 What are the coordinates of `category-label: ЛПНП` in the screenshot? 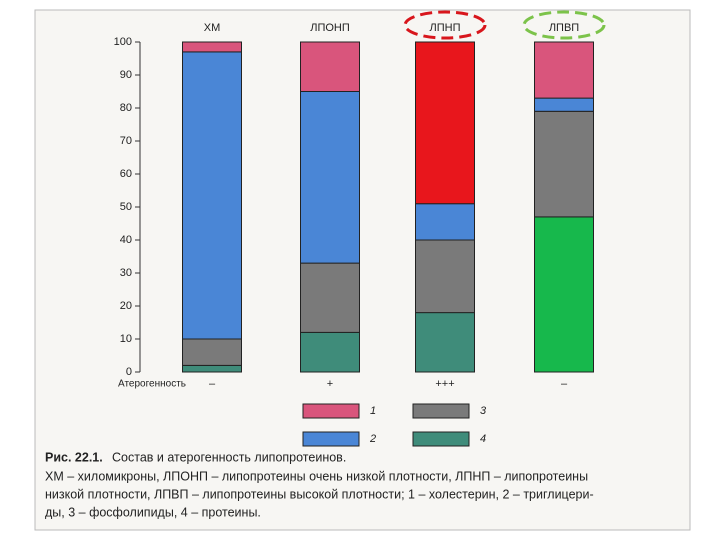 It's located at (445, 28).